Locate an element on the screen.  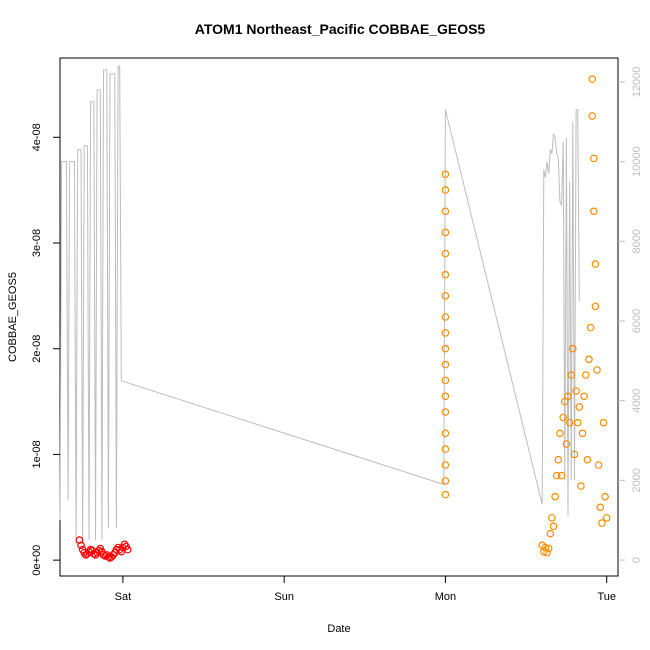
x-tick-label: Sun is located at coordinates (284, 597).